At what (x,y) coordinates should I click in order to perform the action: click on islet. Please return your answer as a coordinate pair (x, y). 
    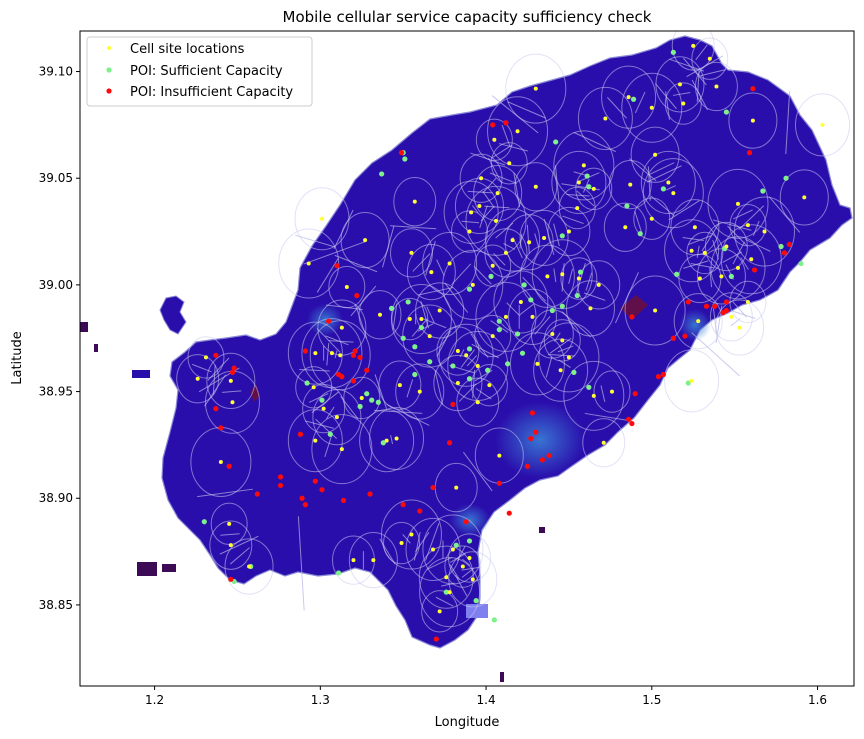
    Looking at the image, I should click on (147, 569).